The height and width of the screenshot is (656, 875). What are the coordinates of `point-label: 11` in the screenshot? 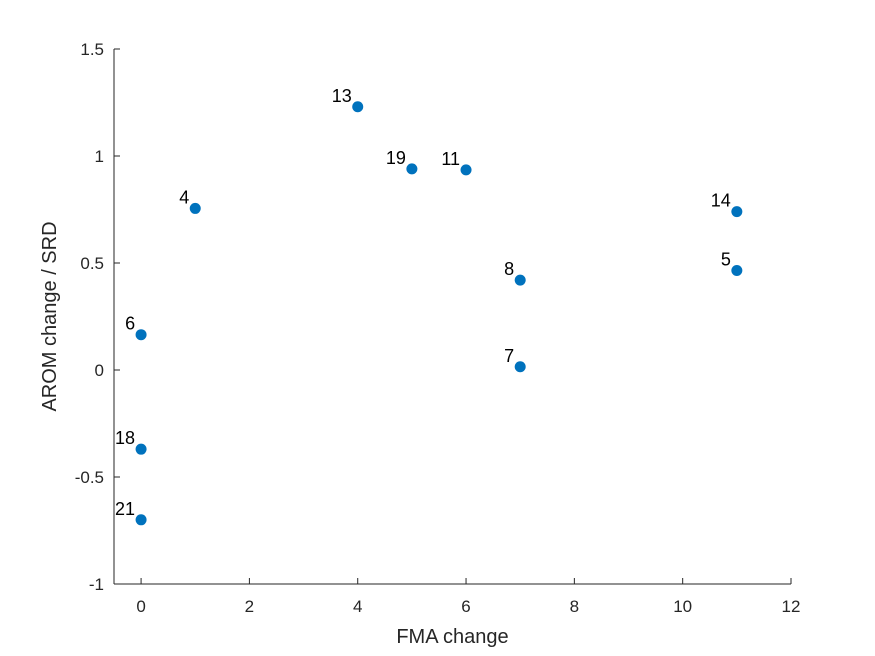 It's located at (450, 159).